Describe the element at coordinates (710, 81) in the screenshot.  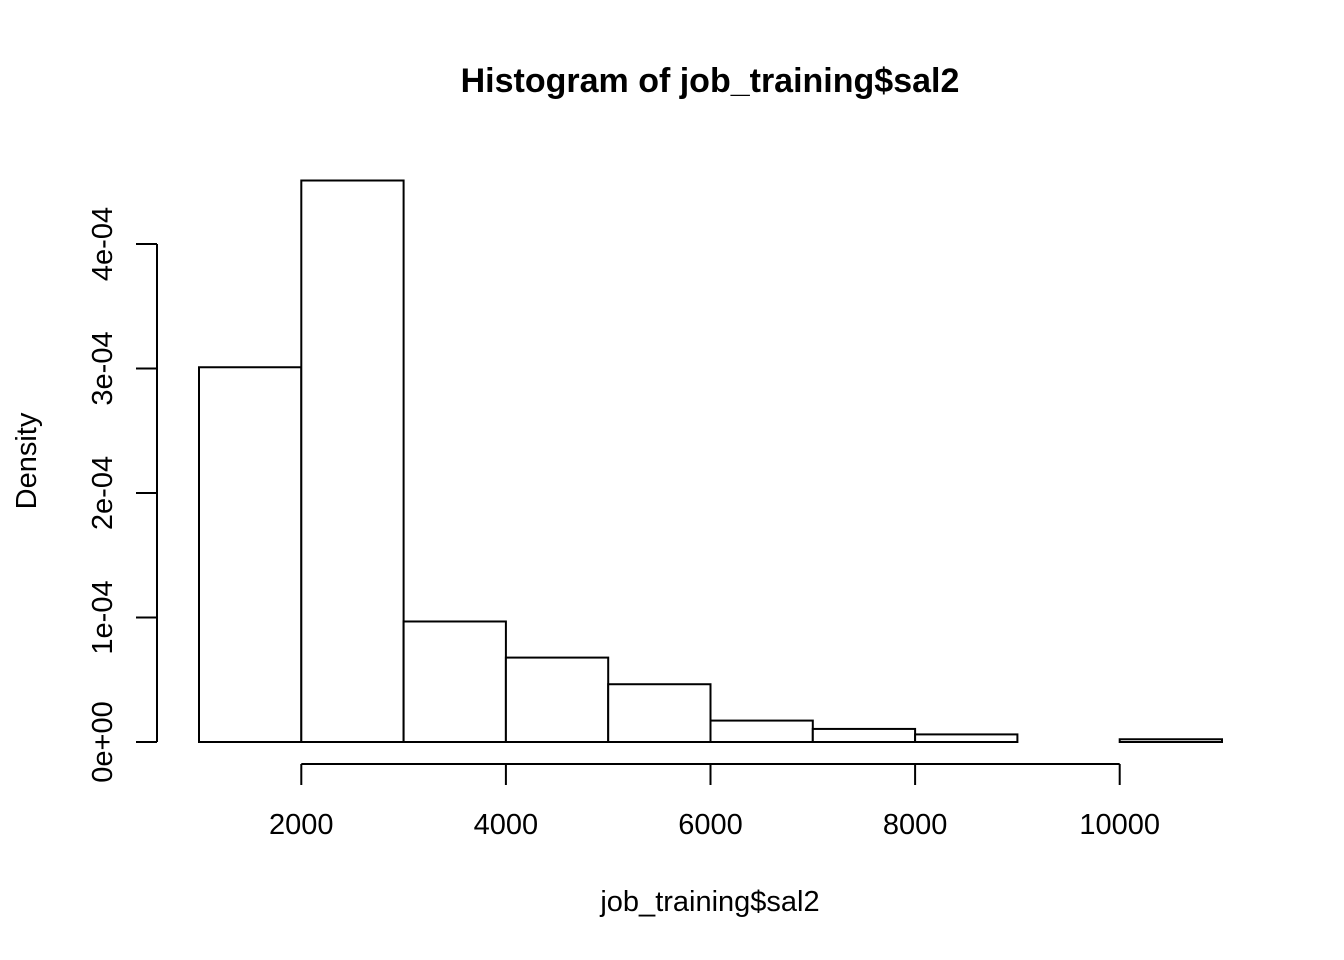
I see `chart-title: Histogram of job_training$sal2` at that location.